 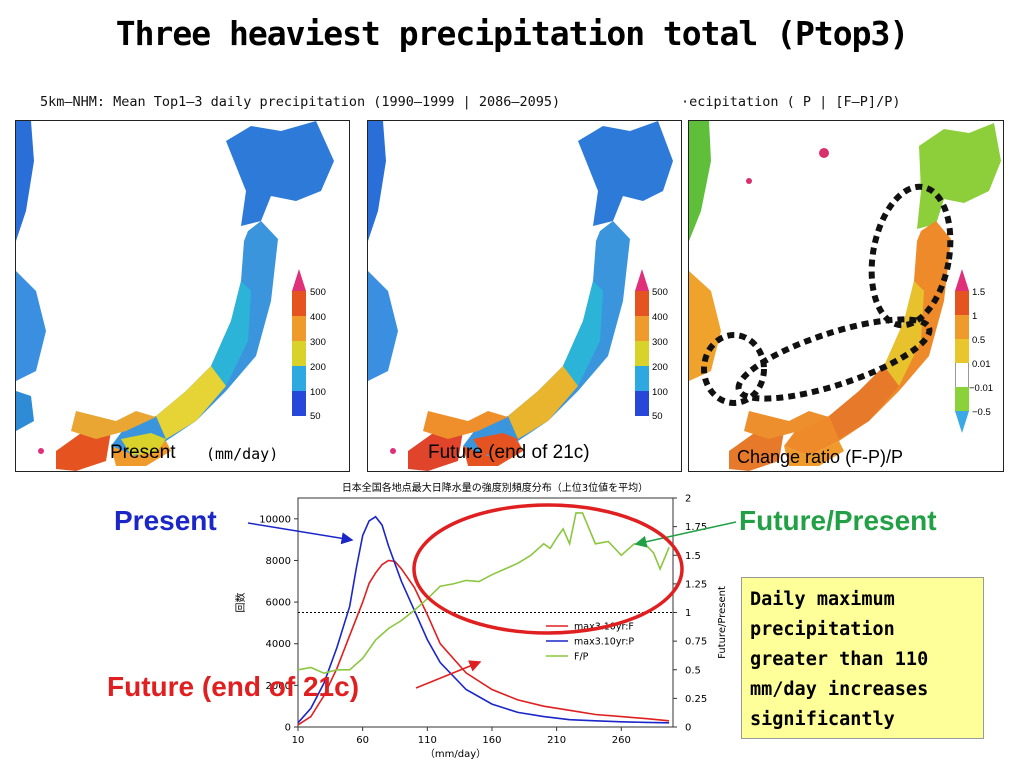 What do you see at coordinates (278, 644) in the screenshot?
I see `y-tick-label: 4000` at bounding box center [278, 644].